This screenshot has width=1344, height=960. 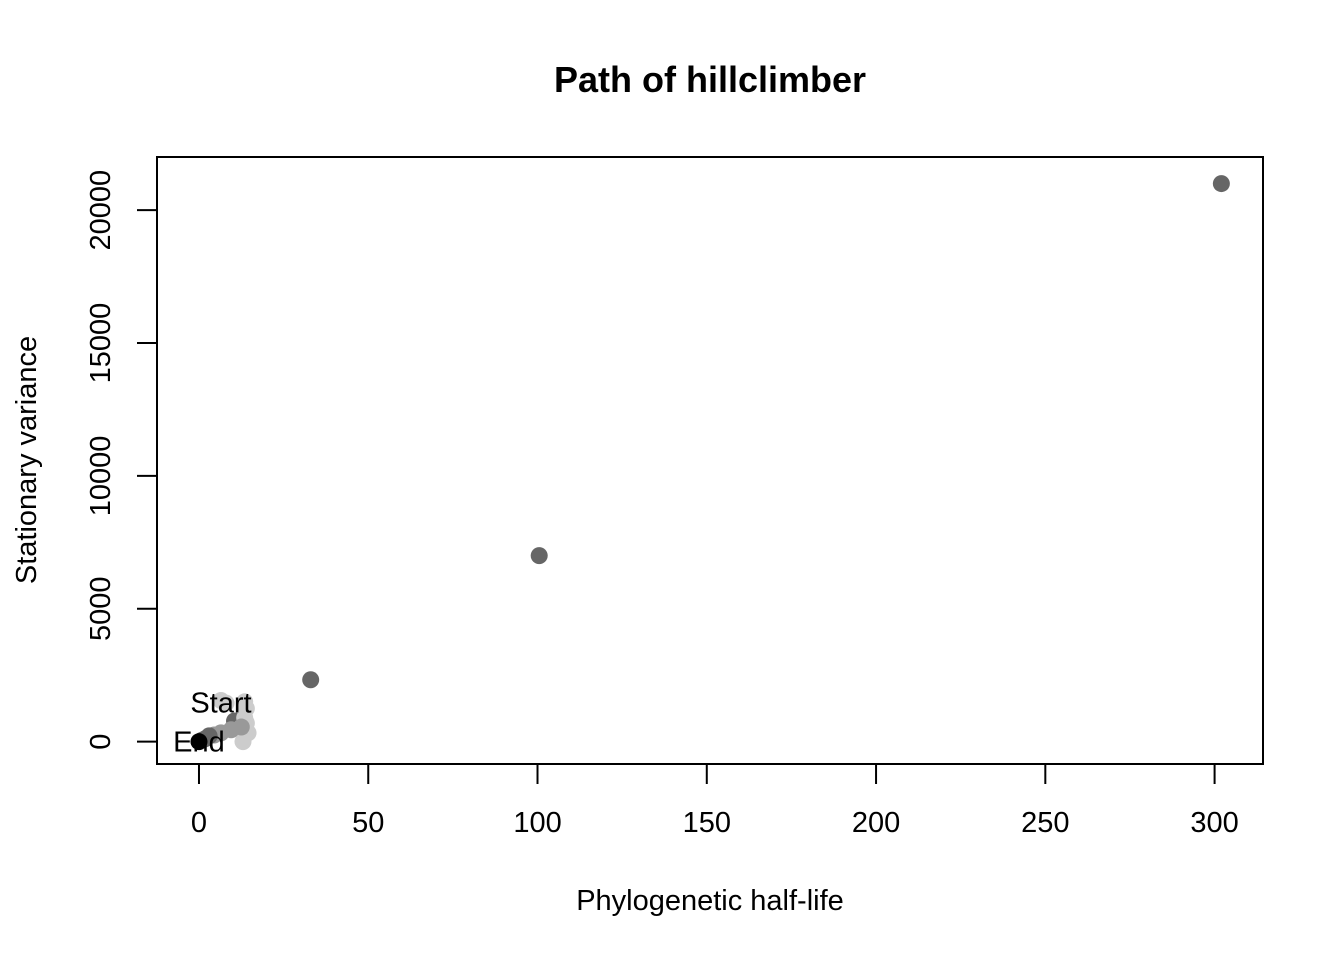 What do you see at coordinates (710, 901) in the screenshot?
I see `x-axis-label: Phylogenetic half-life` at bounding box center [710, 901].